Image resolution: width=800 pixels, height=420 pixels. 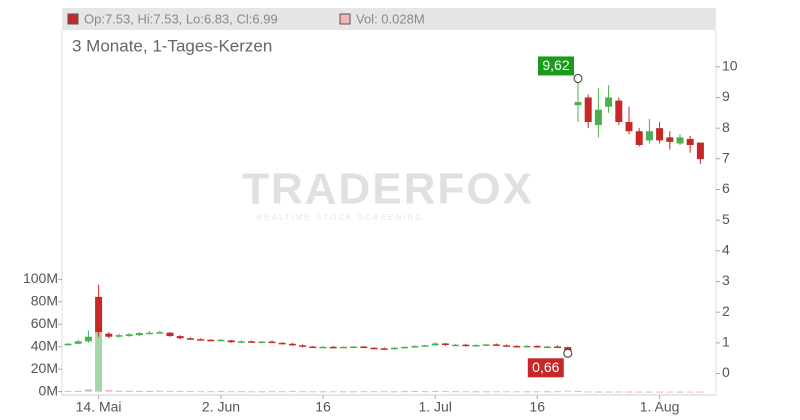 What do you see at coordinates (726, 372) in the screenshot?
I see `y-tick-label: 0` at bounding box center [726, 372].